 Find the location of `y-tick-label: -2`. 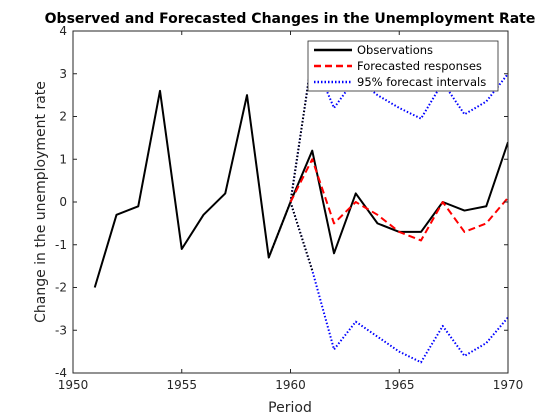

y-tick-label: -2 is located at coordinates (61, 288).